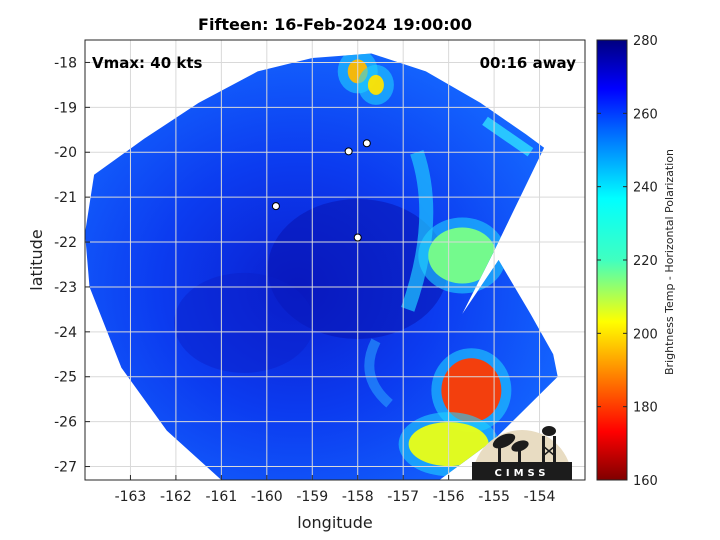 The width and height of the screenshot is (720, 540). I want to click on colorbar-tick-label: 200, so click(645, 334).